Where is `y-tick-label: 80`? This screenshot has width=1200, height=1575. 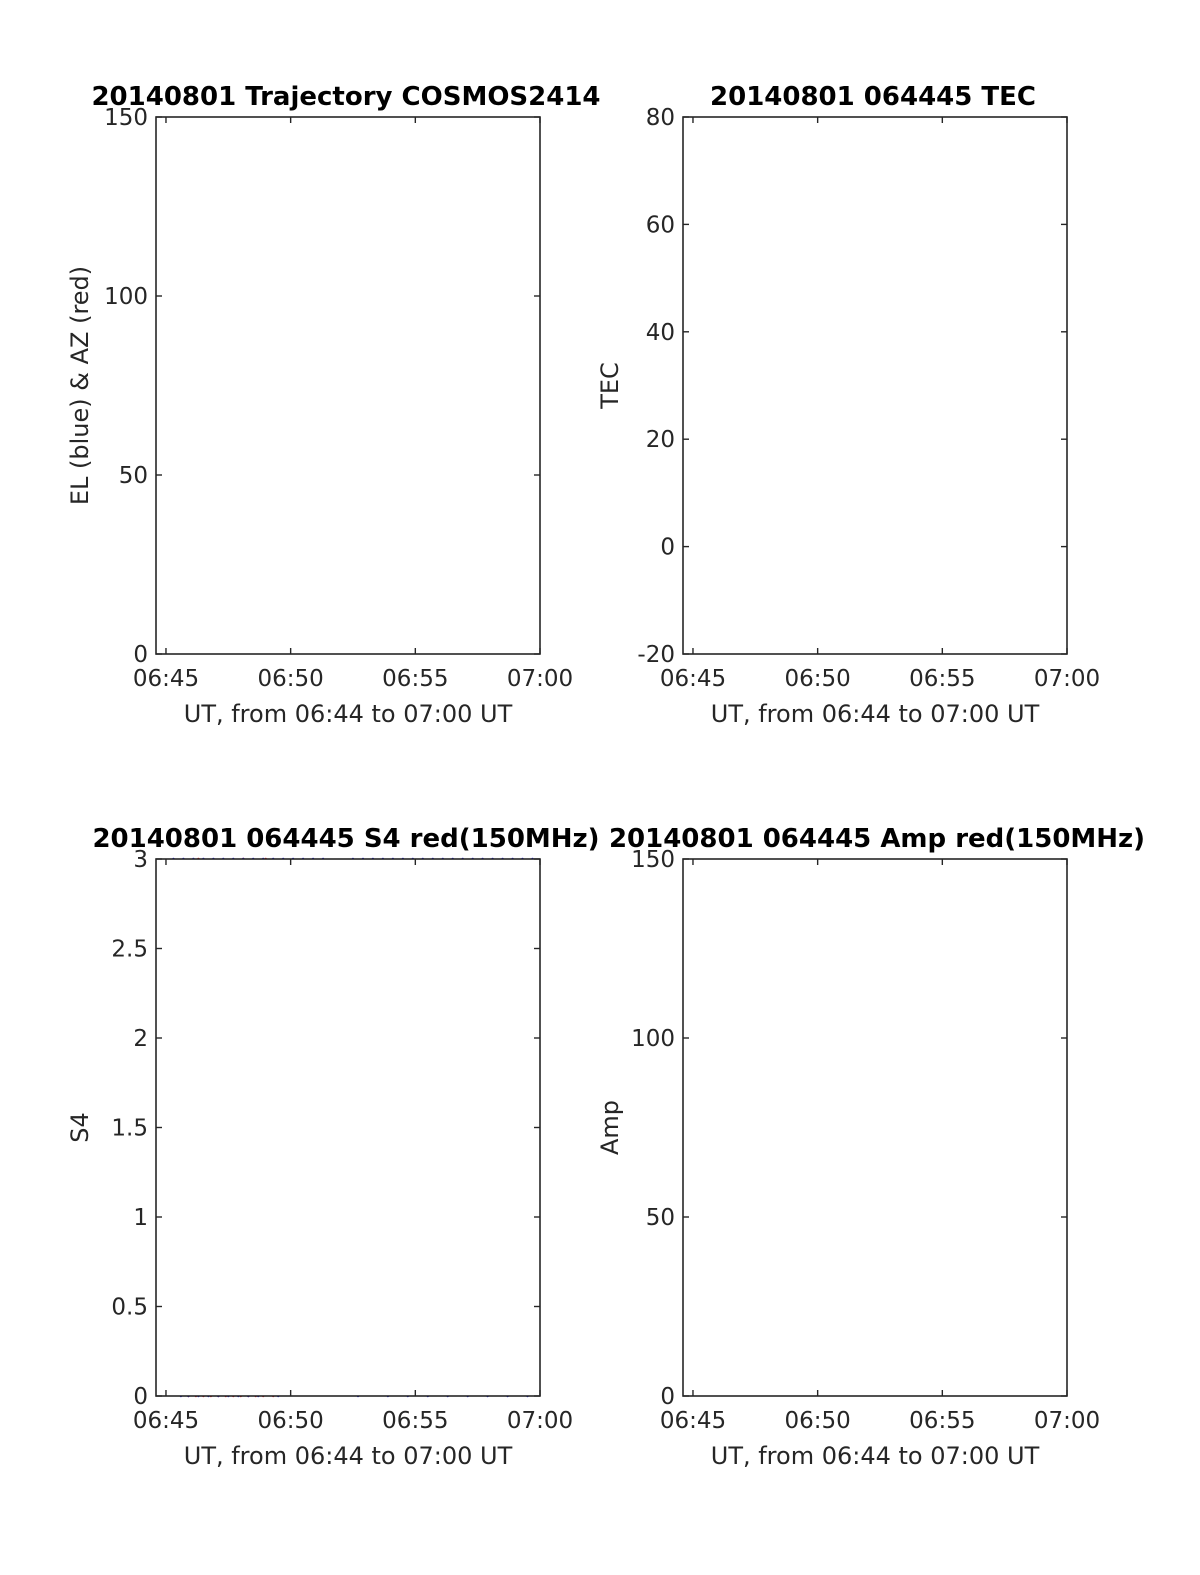 y-tick-label: 80 is located at coordinates (660, 118).